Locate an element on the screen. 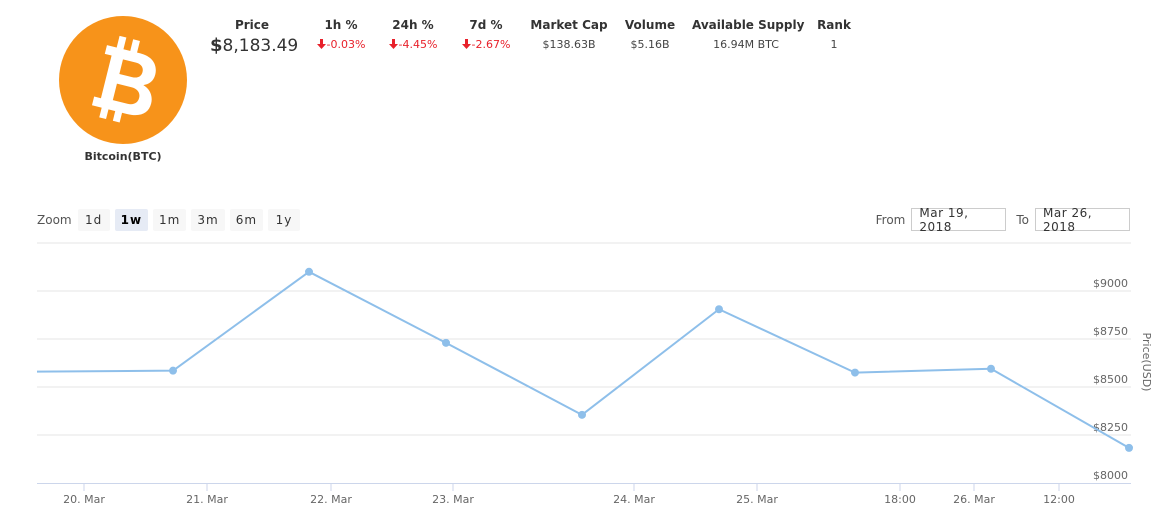 The width and height of the screenshot is (1156, 511). stat-rank-value: 1 is located at coordinates (834, 44).